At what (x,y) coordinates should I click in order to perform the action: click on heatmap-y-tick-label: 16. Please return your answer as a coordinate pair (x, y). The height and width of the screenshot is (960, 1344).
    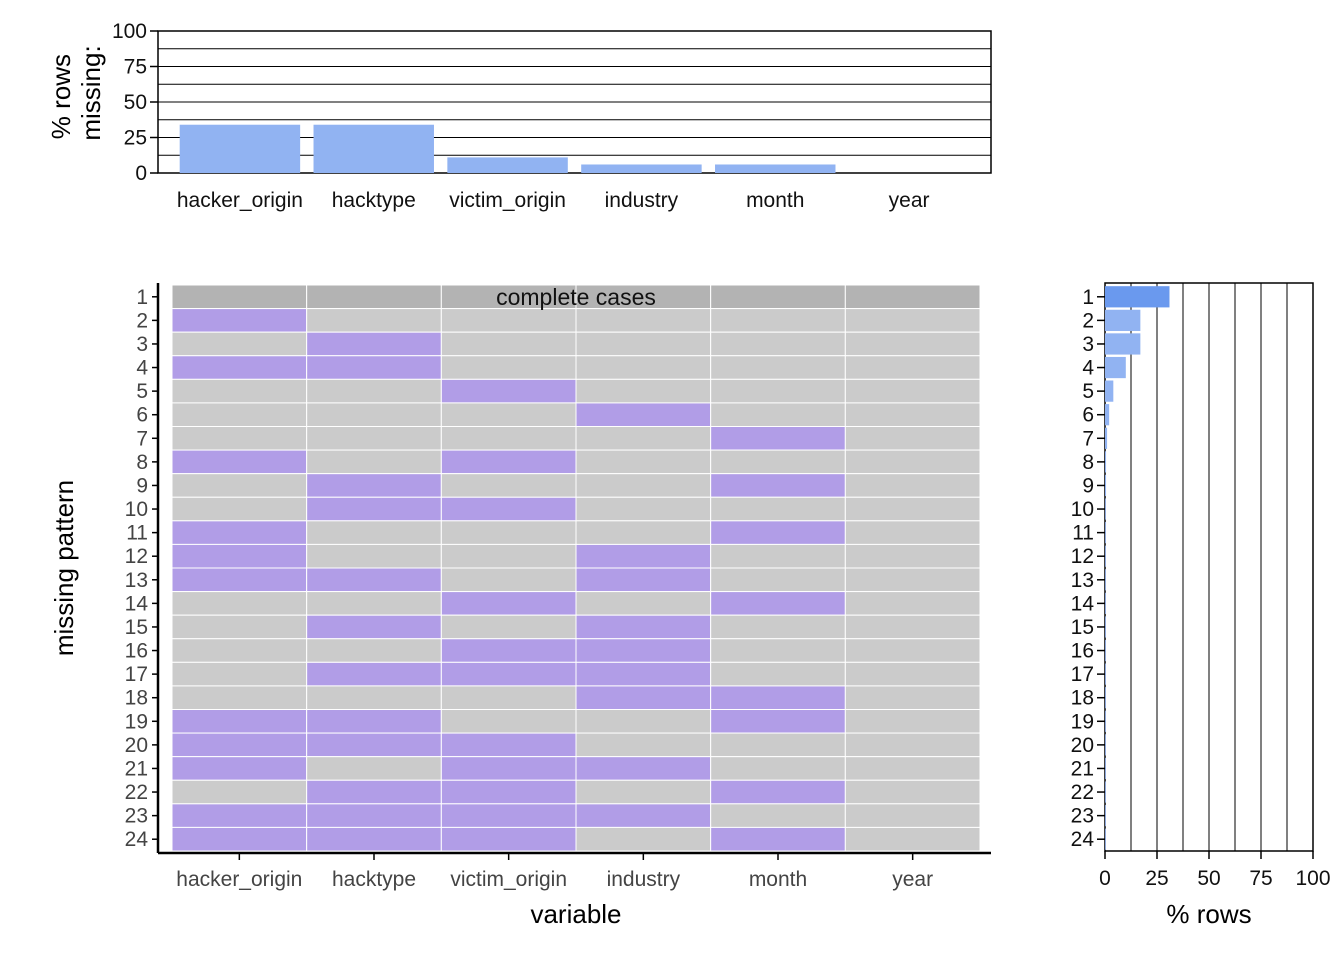
    Looking at the image, I should click on (136, 651).